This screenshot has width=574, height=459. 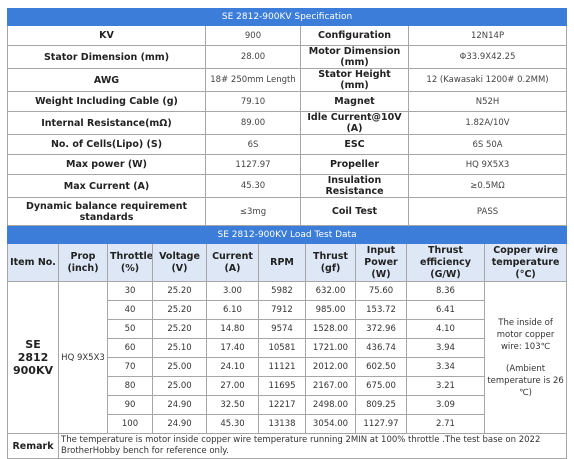 What do you see at coordinates (130, 291) in the screenshot?
I see `data-cell: 30` at bounding box center [130, 291].